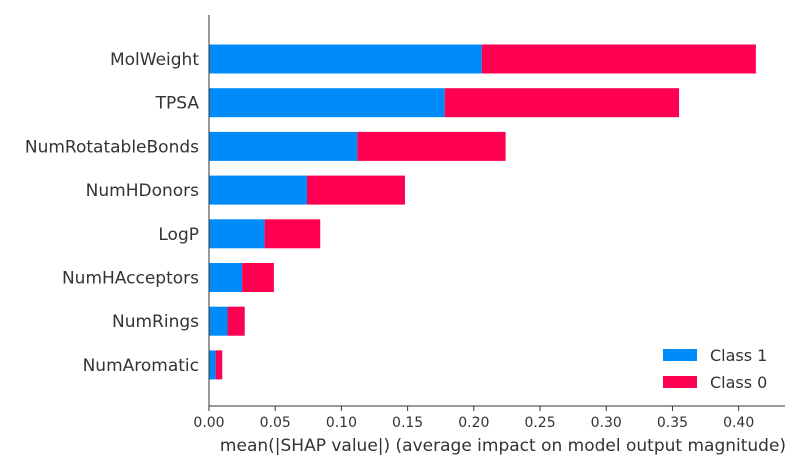 The width and height of the screenshot is (800, 470). I want to click on bar-class-1-logp, so click(237, 234).